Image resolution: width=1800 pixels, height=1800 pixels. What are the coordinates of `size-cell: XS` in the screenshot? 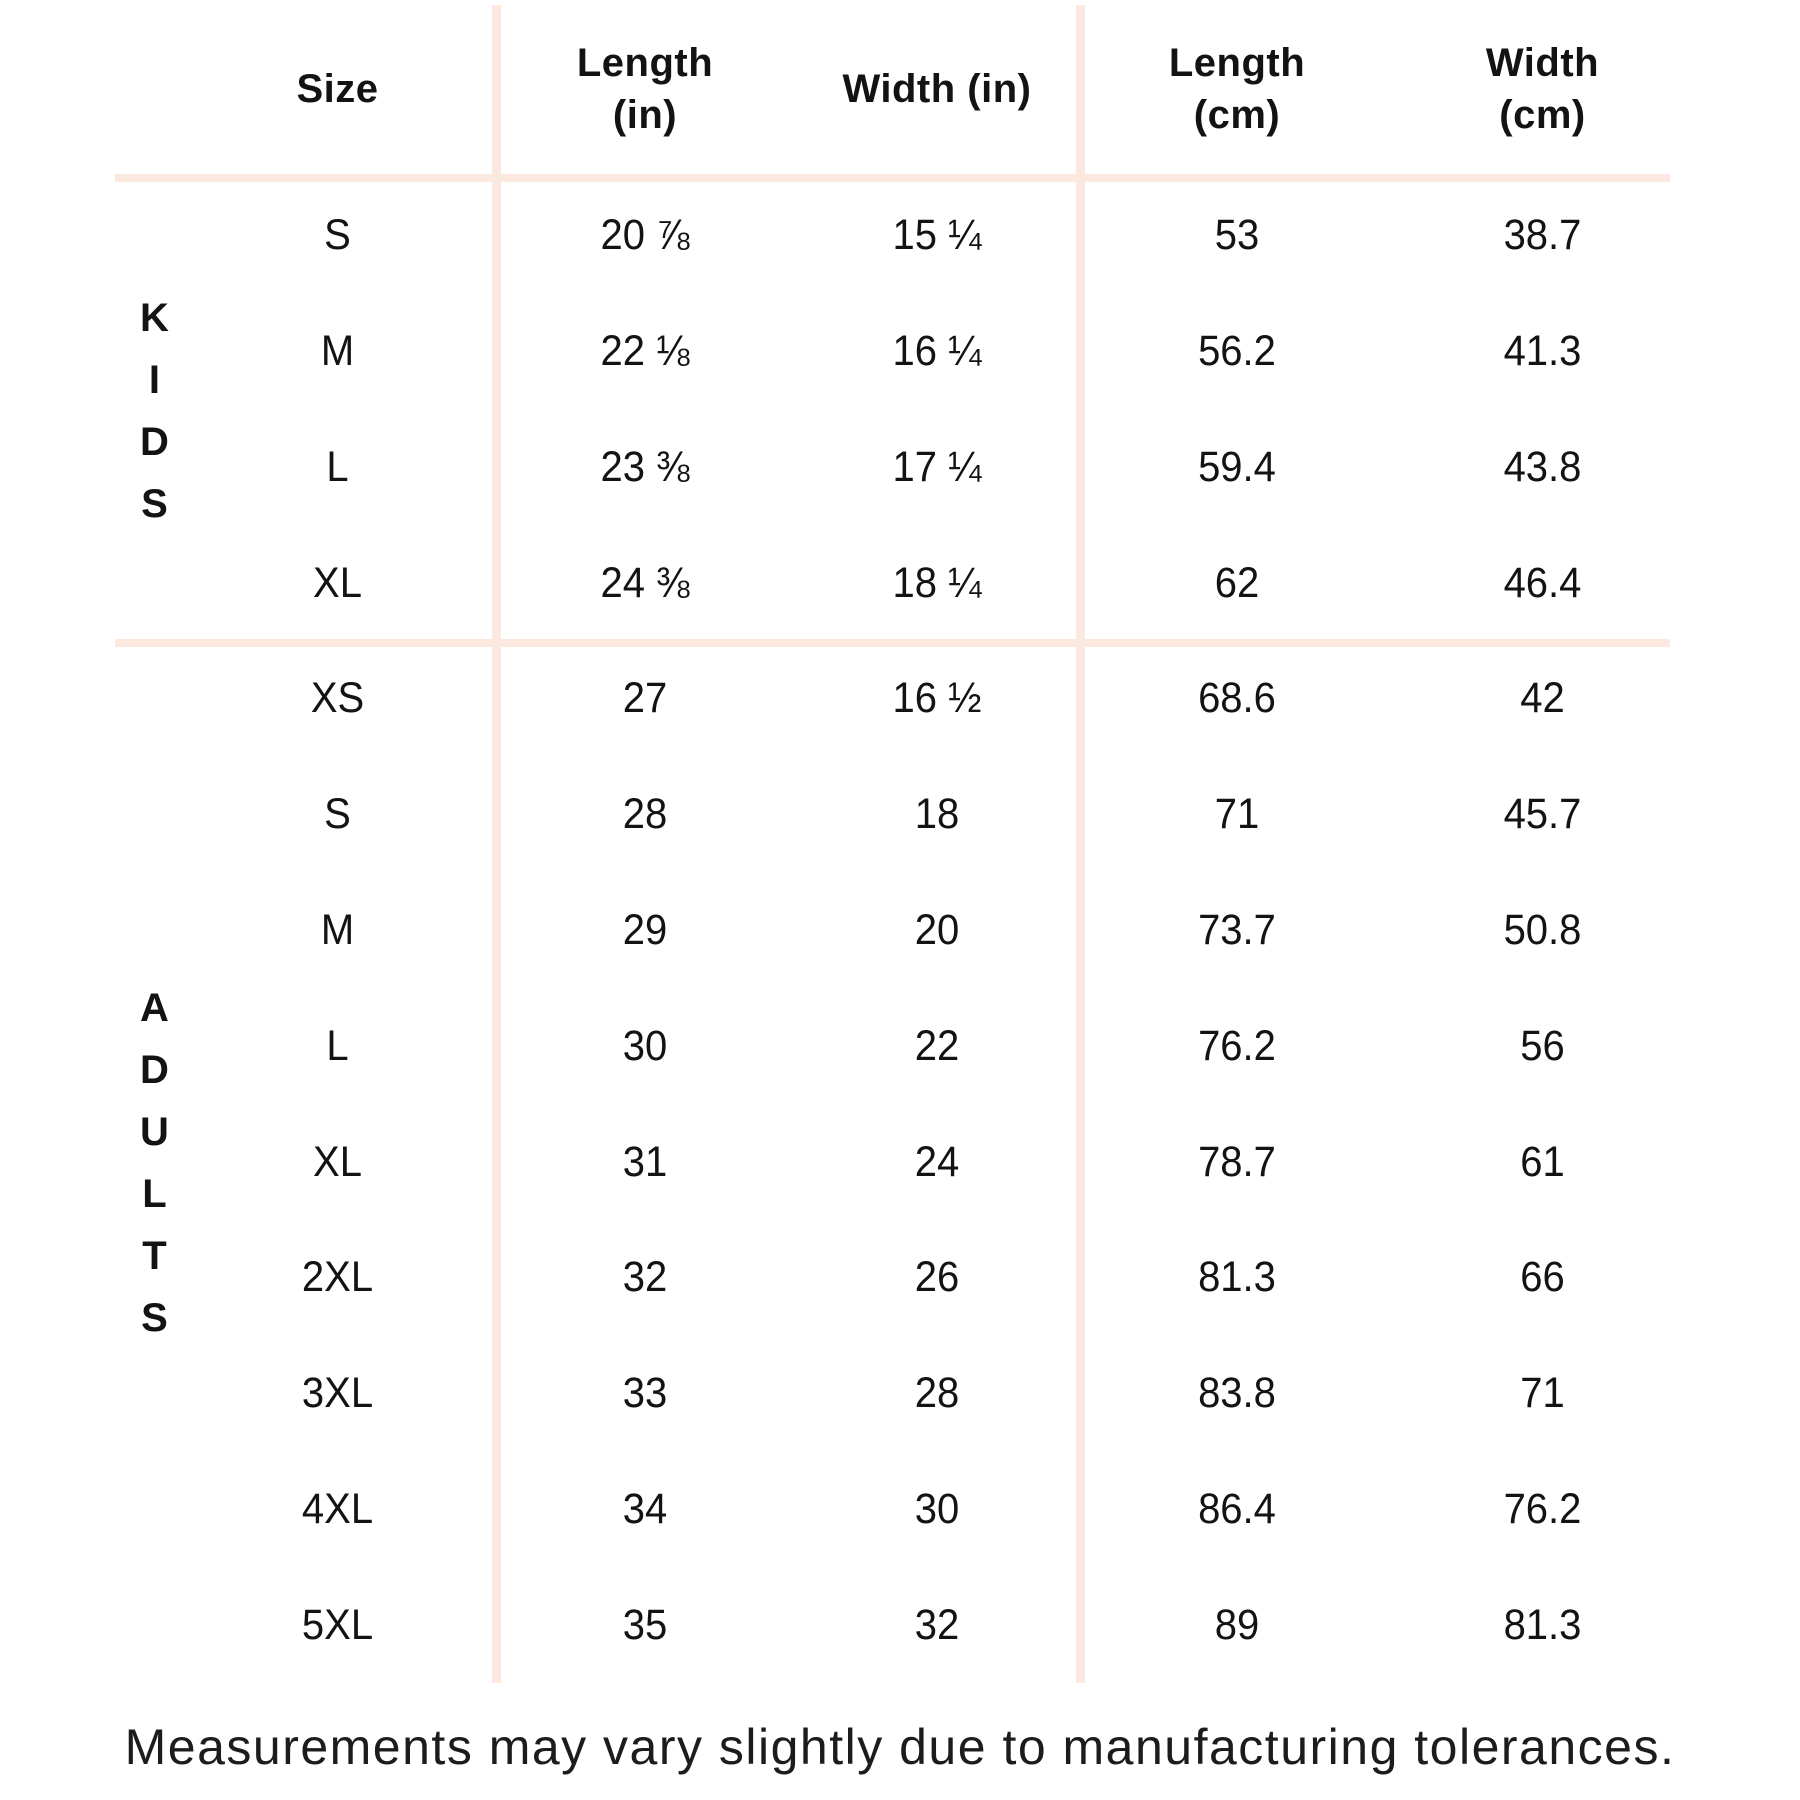 It's located at (337, 698).